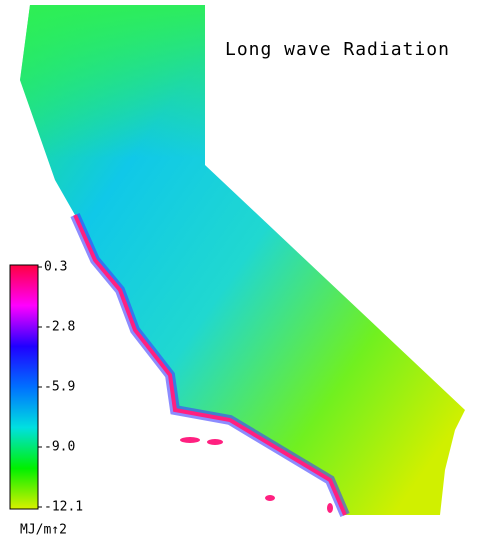 This screenshot has width=500, height=554. I want to click on colorbar-fill, so click(24, 387).